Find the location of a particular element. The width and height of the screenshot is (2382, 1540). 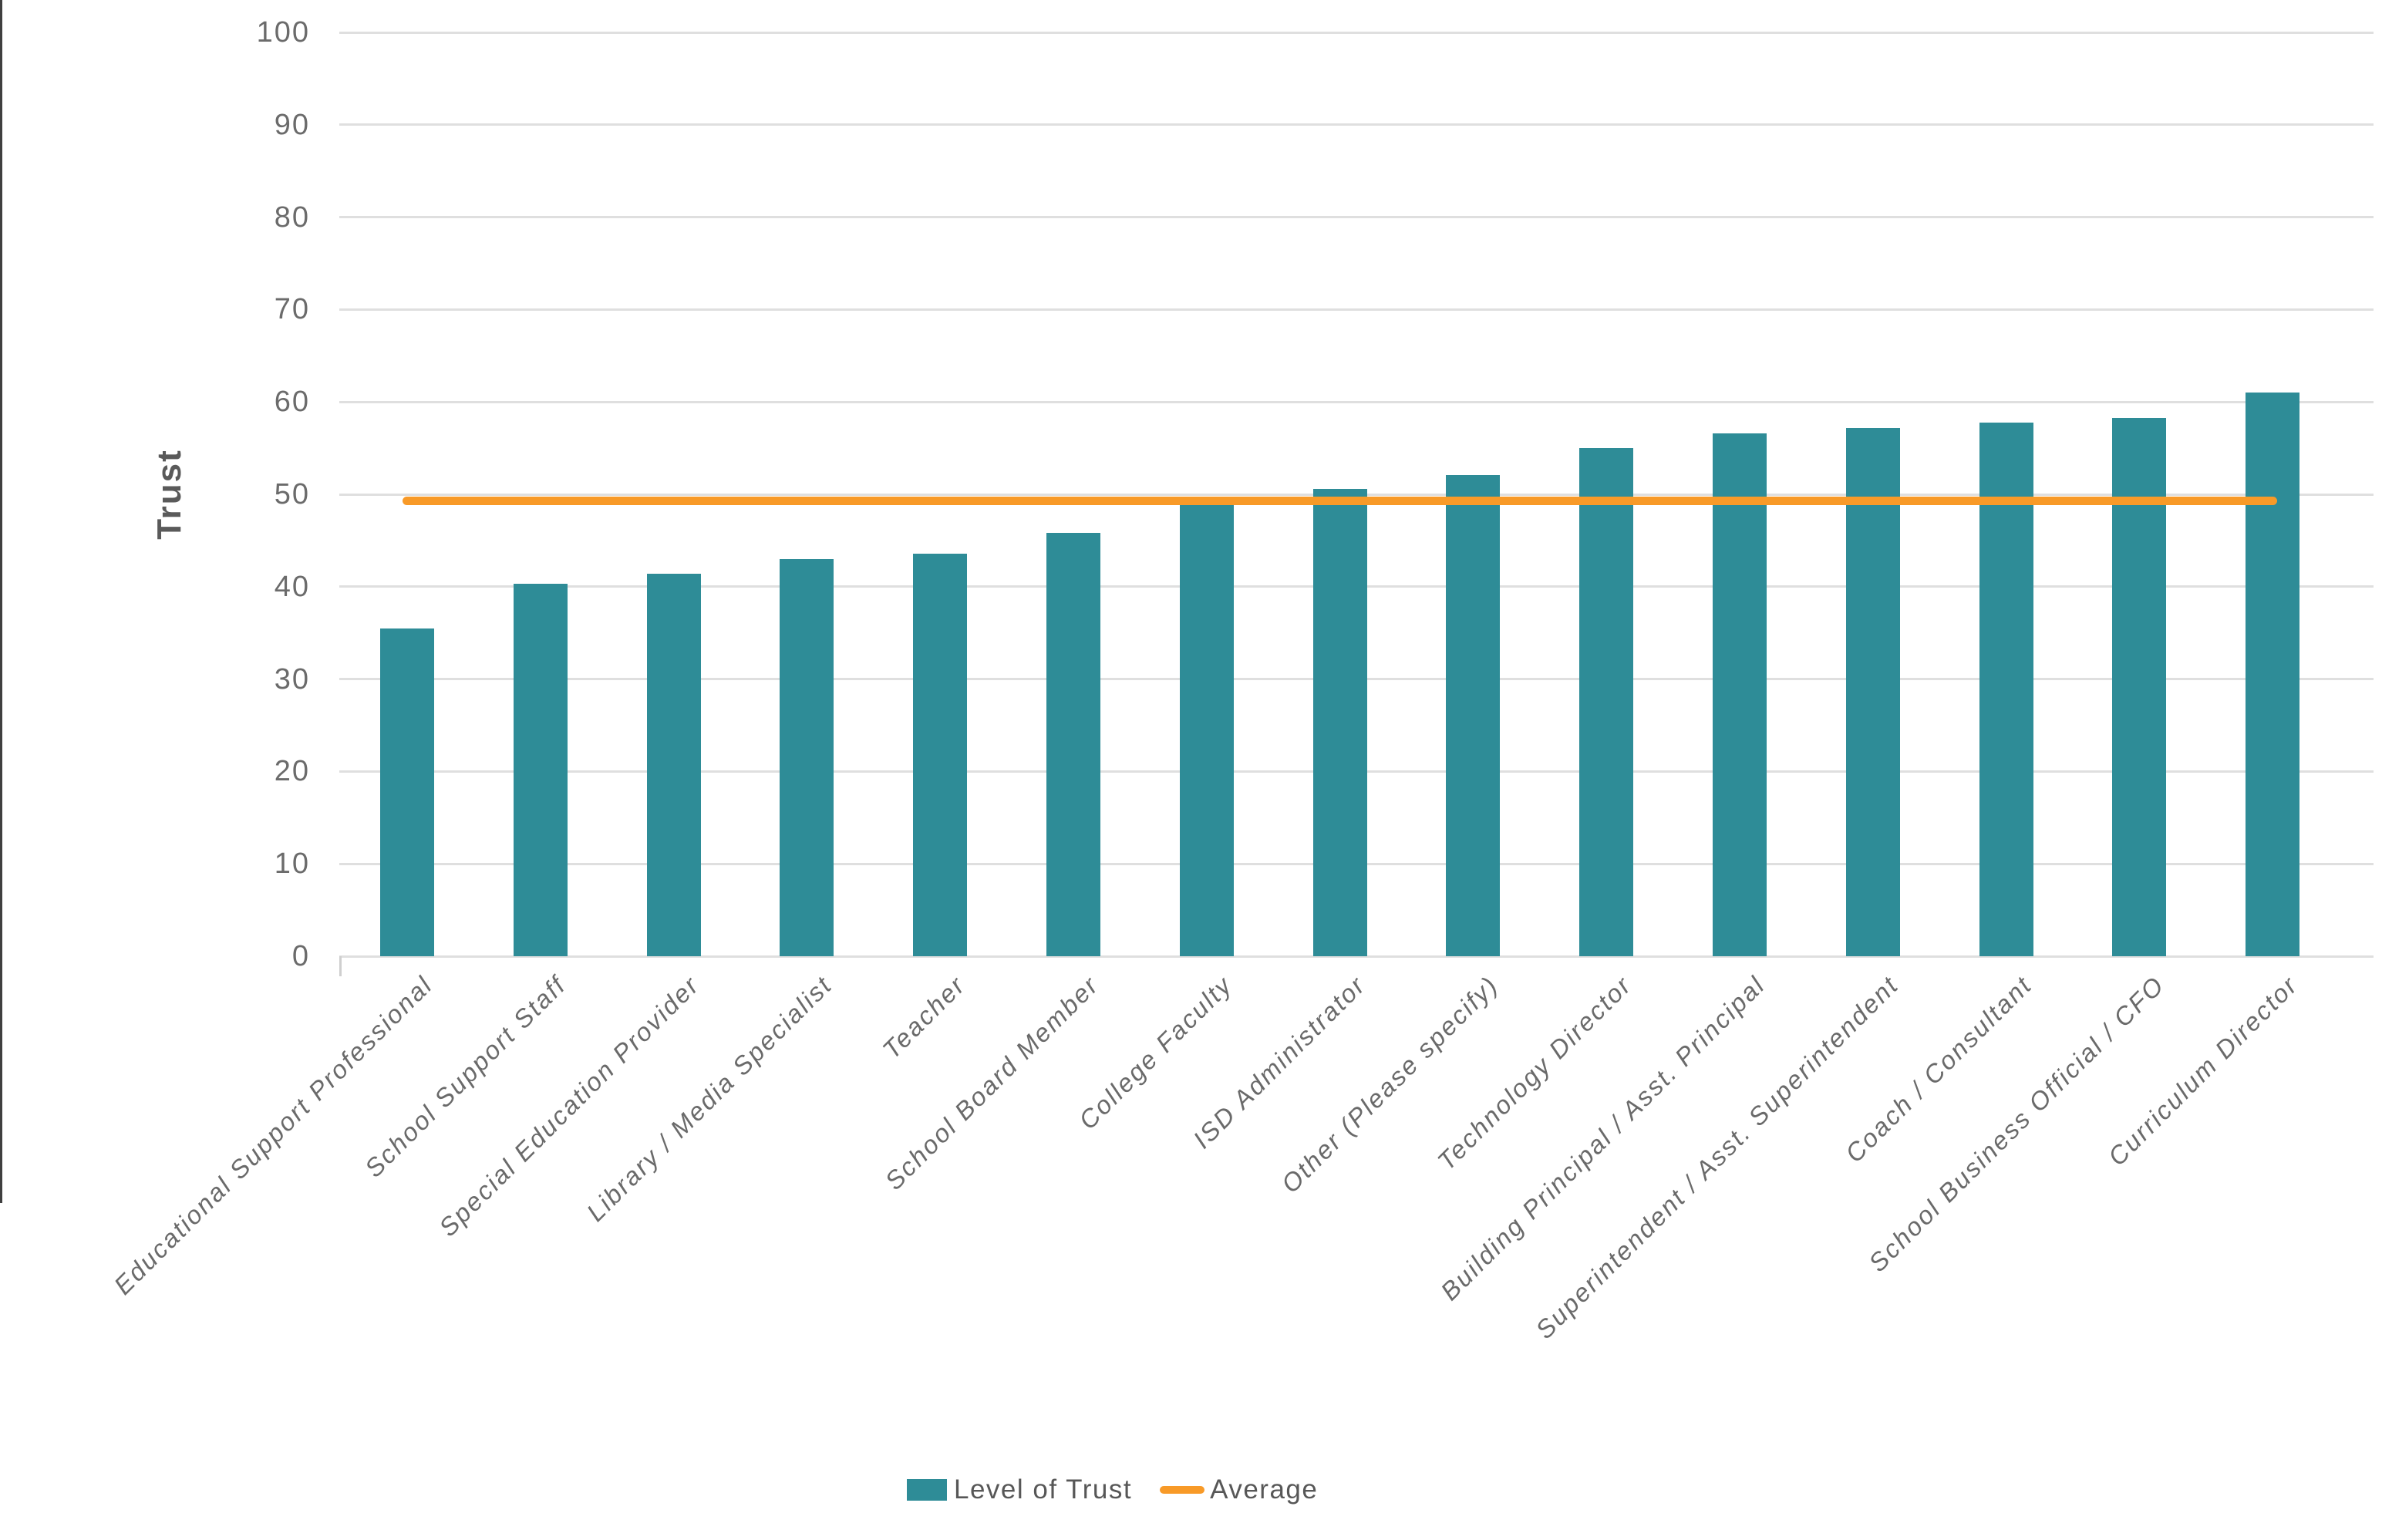

legend-bar-label: Level of Trust is located at coordinates (1043, 1489).